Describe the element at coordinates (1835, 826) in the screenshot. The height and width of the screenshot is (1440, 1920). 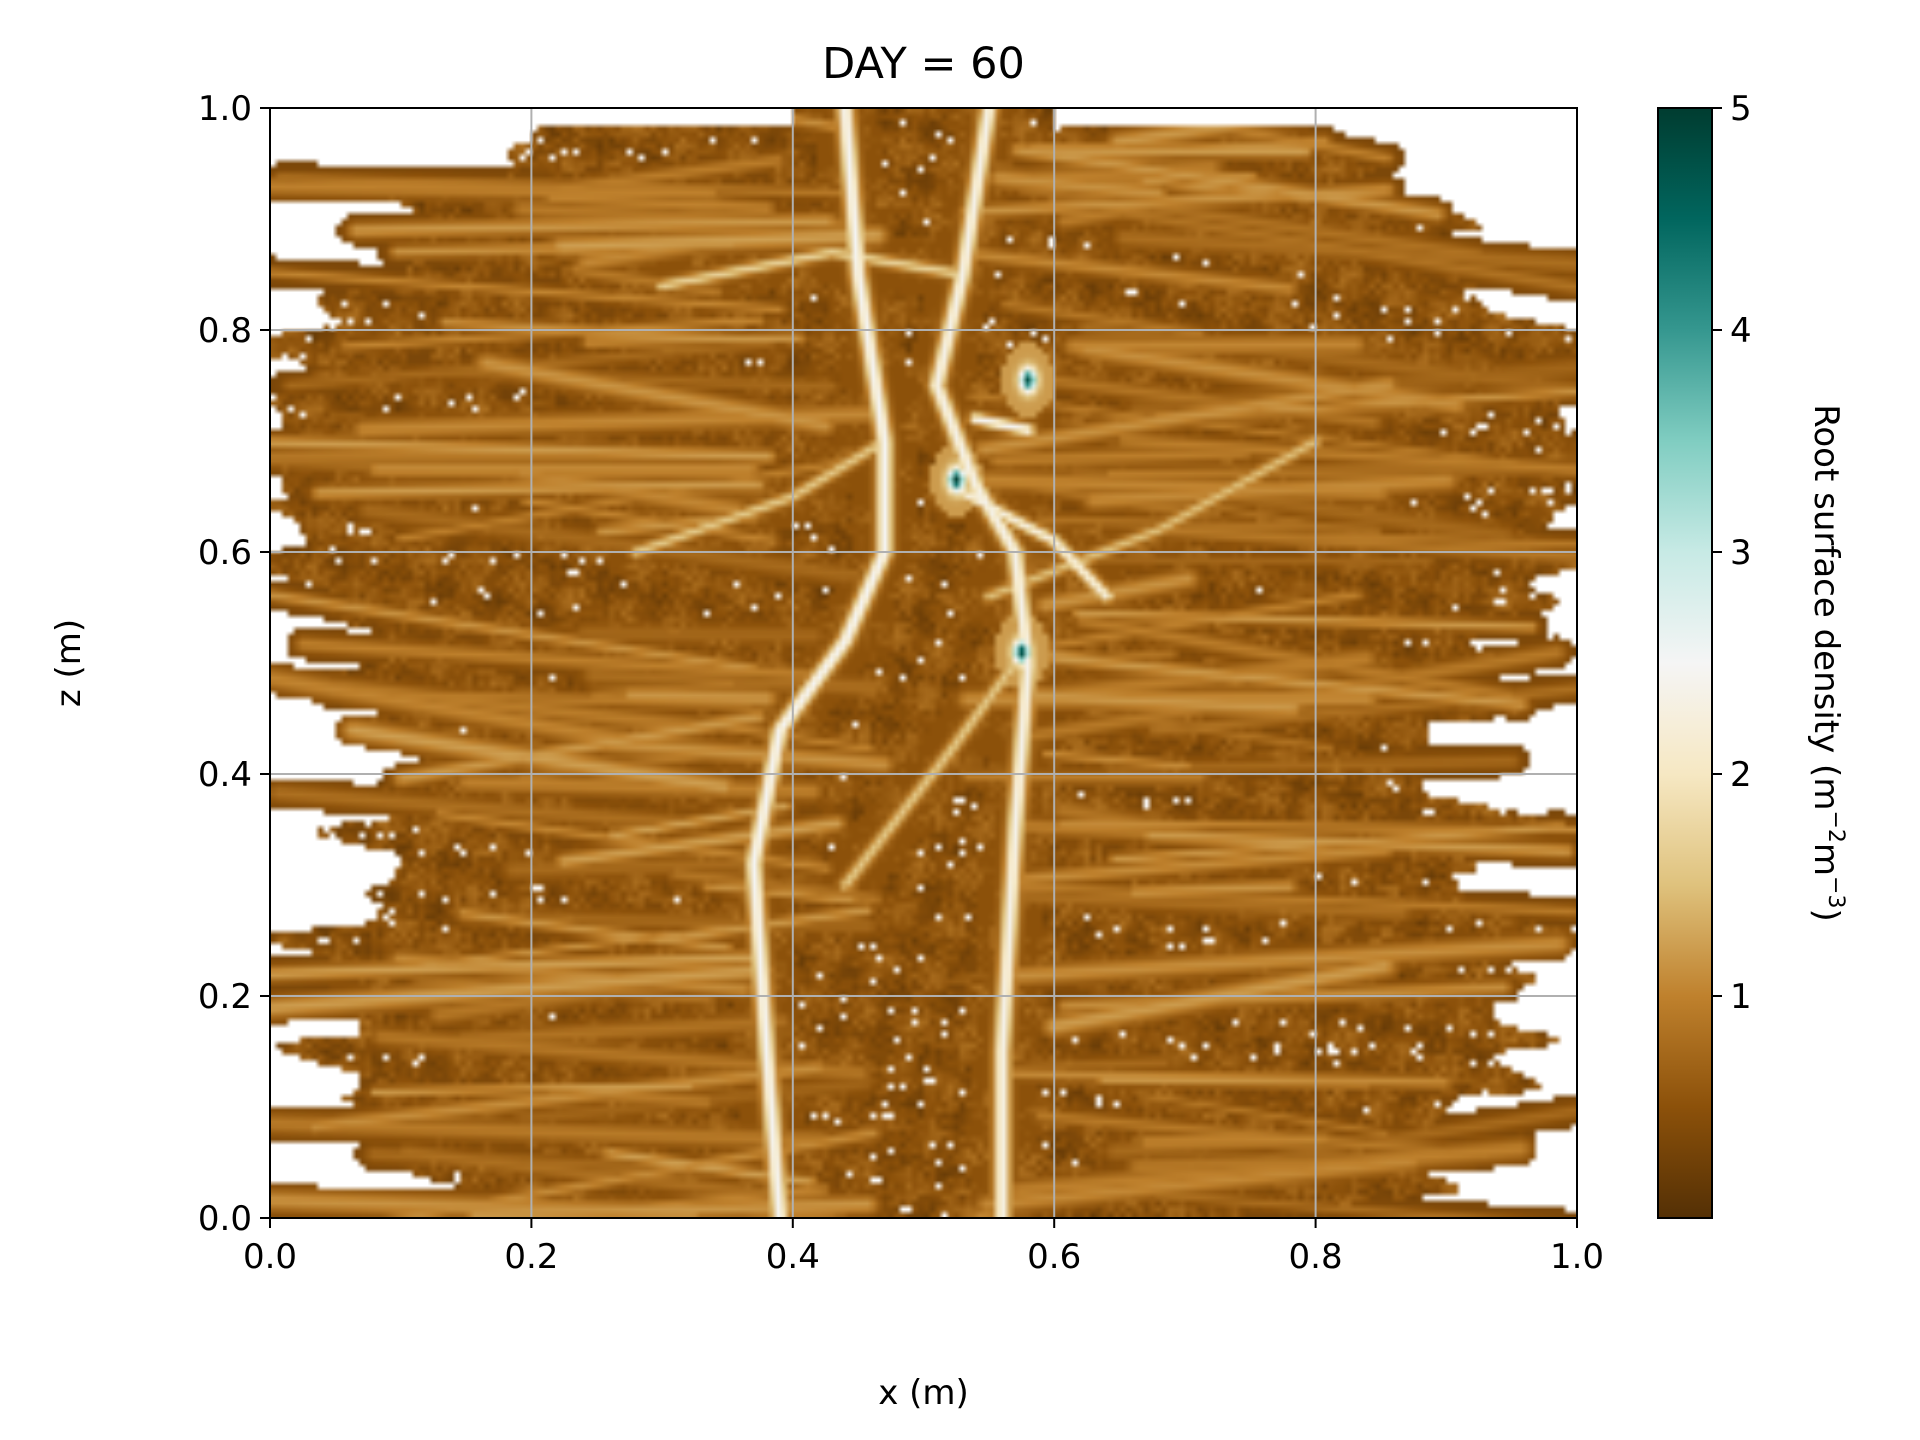
I see `colorbar-label-exp1: −2` at that location.